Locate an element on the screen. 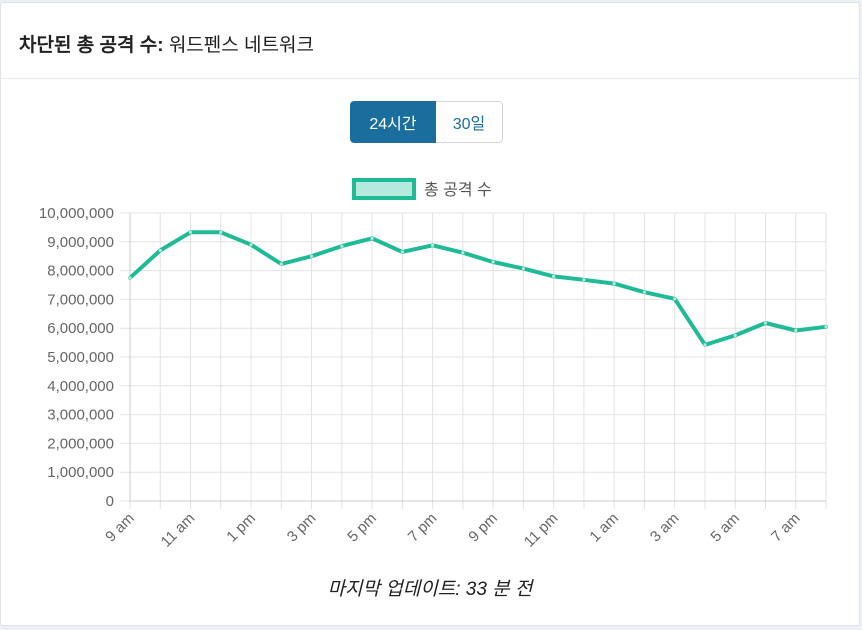  x-tick-label: 7 am is located at coordinates (786, 528).